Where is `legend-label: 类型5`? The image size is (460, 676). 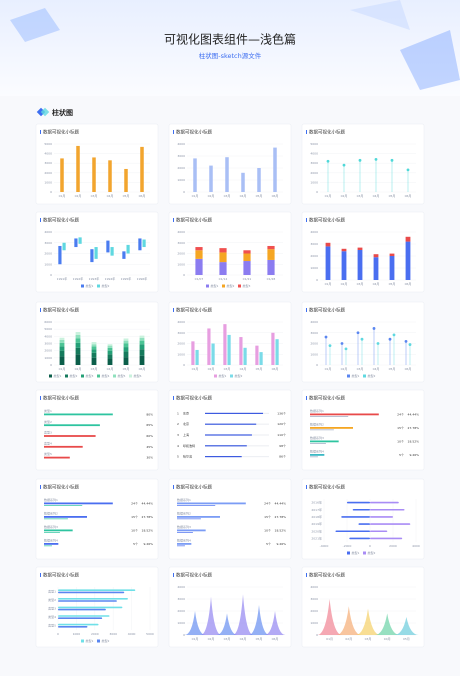
legend-label: 类型5 is located at coordinates (122, 375).